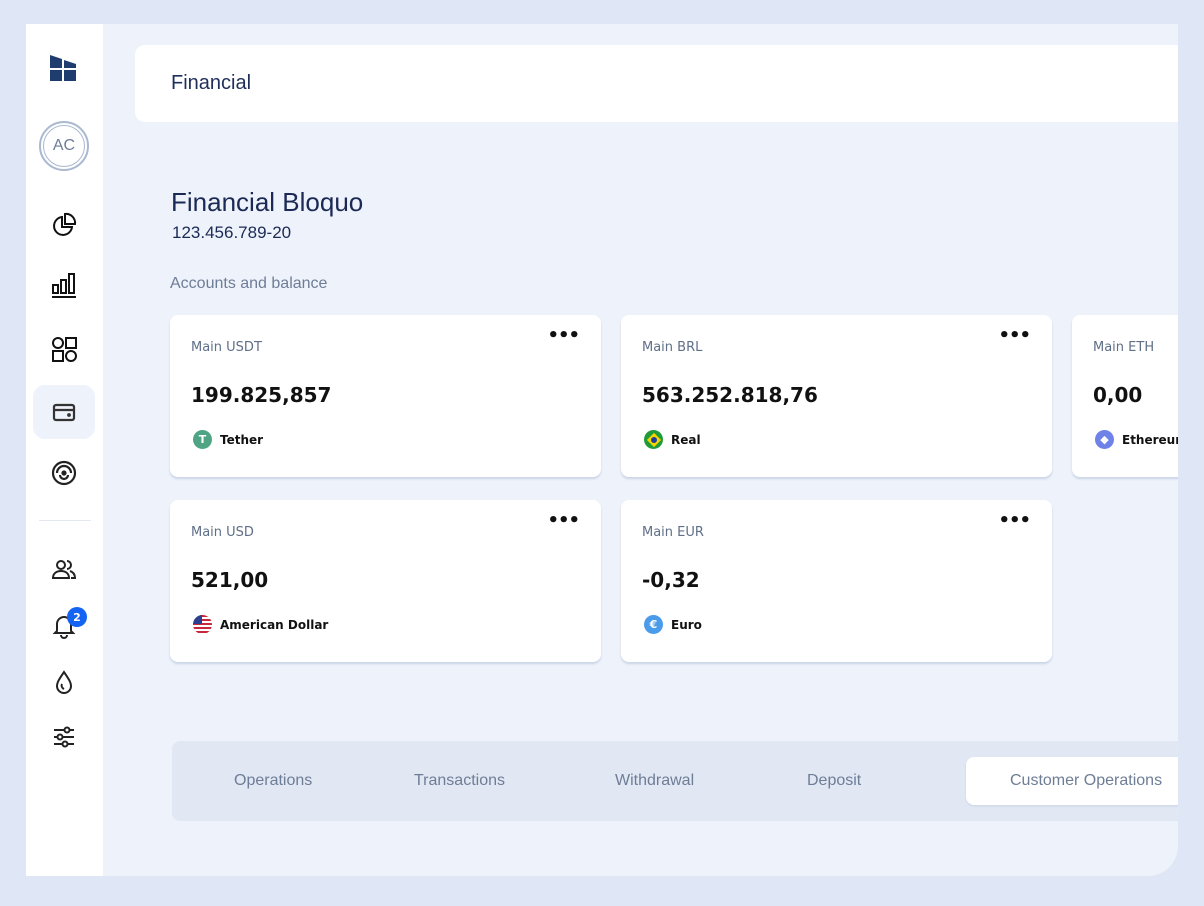 Image resolution: width=1204 pixels, height=906 pixels. What do you see at coordinates (242, 439) in the screenshot?
I see `currency-name: Tether` at bounding box center [242, 439].